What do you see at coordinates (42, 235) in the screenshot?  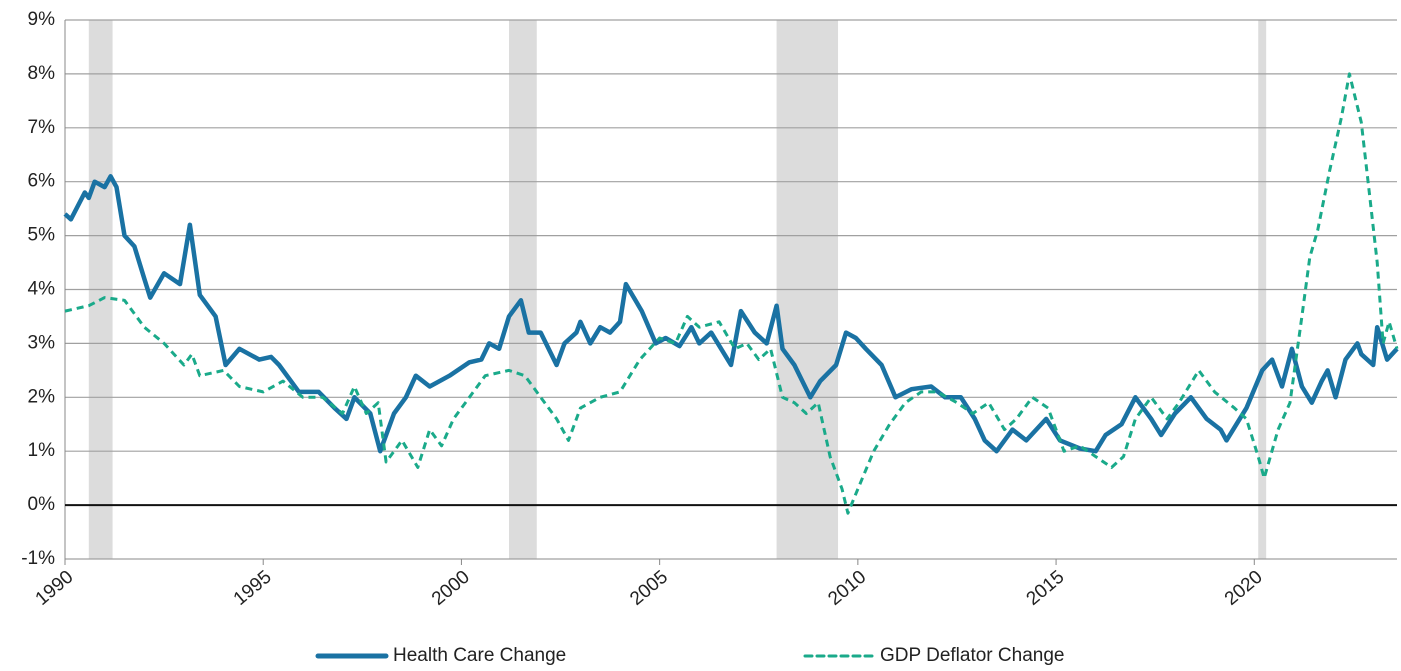 I see `y-tick-label: 5%` at bounding box center [42, 235].